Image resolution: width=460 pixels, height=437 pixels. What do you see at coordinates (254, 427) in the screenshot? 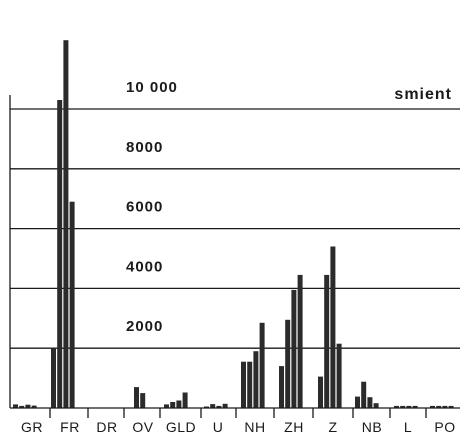
I see `x-category-label: NH` at bounding box center [254, 427].